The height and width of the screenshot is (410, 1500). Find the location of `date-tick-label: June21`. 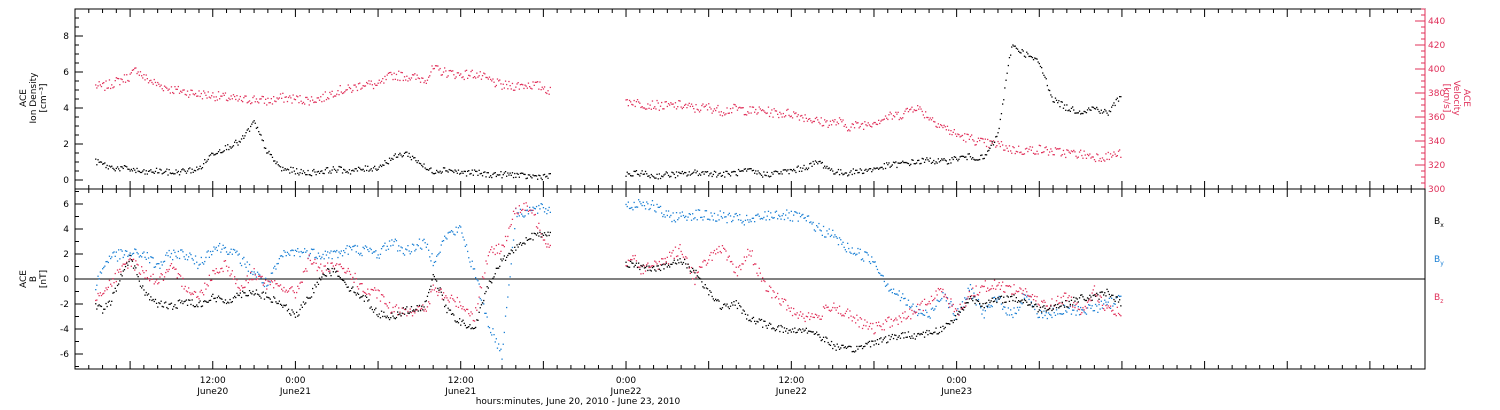

date-tick-label: June21 is located at coordinates (460, 392).